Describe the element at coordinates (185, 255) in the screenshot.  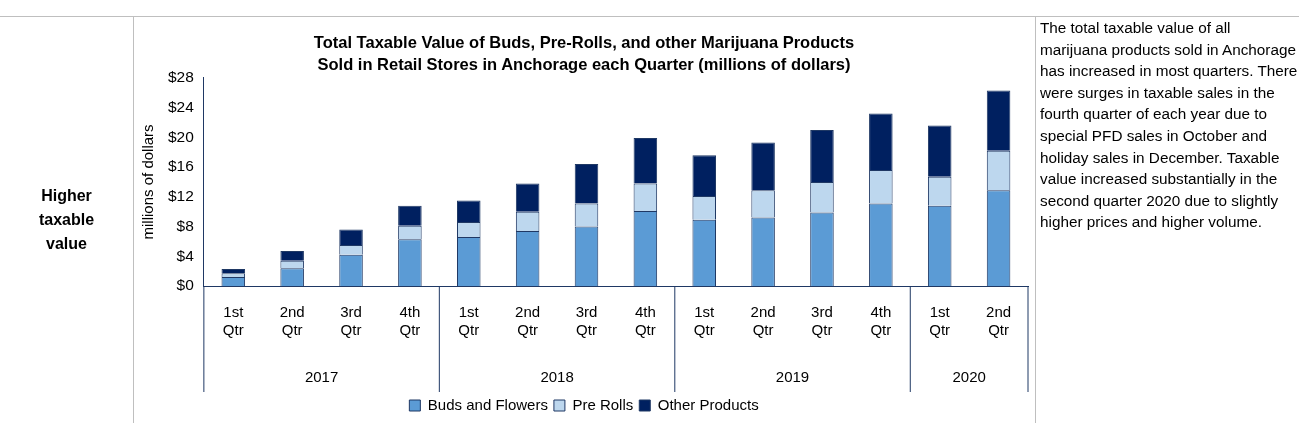
I see `y-tick-label: $4` at that location.